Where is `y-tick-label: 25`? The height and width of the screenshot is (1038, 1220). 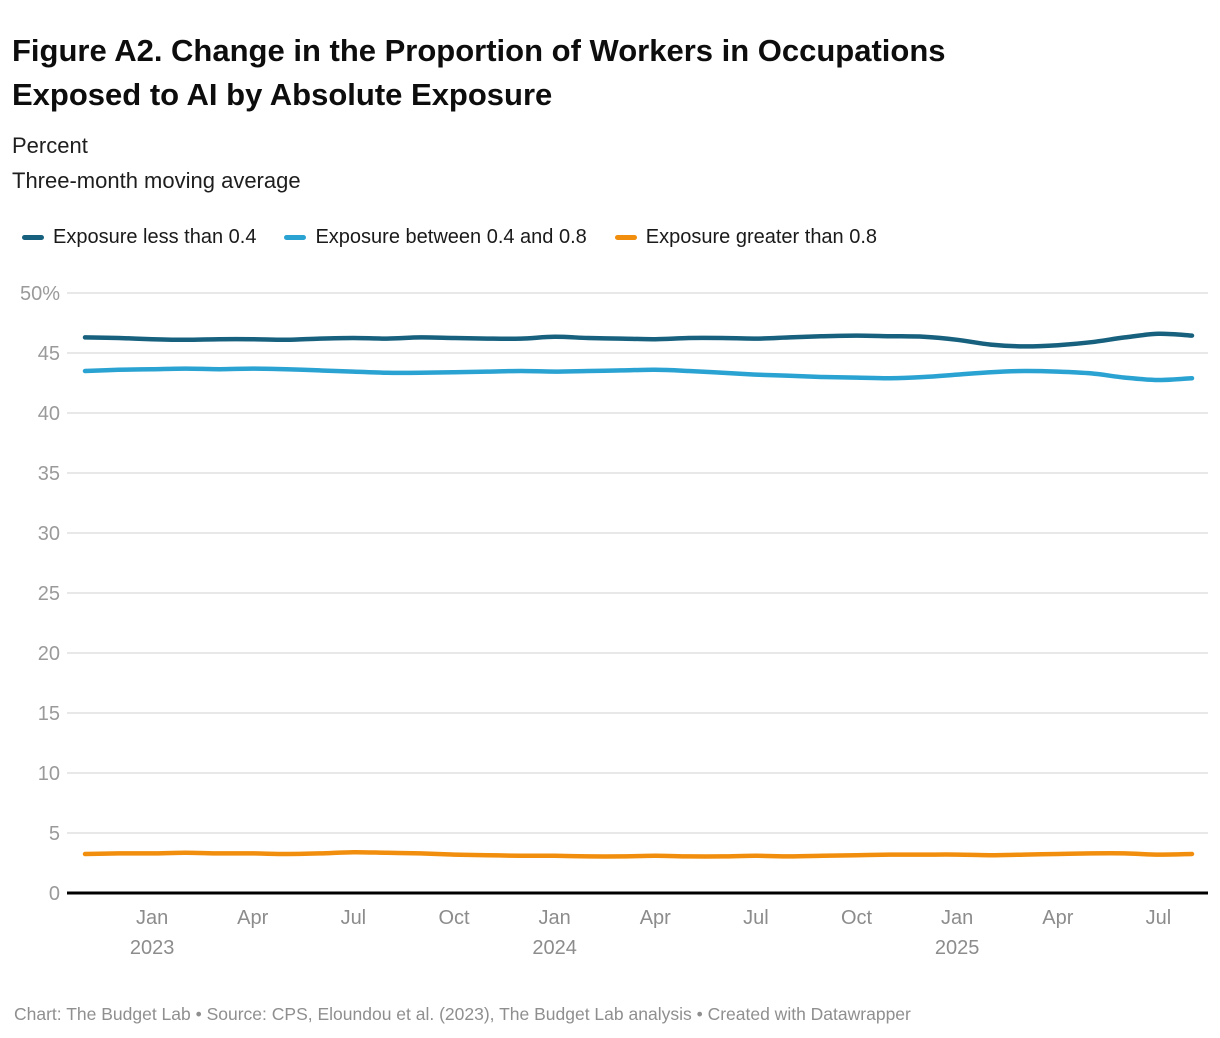
y-tick-label: 25 is located at coordinates (49, 594).